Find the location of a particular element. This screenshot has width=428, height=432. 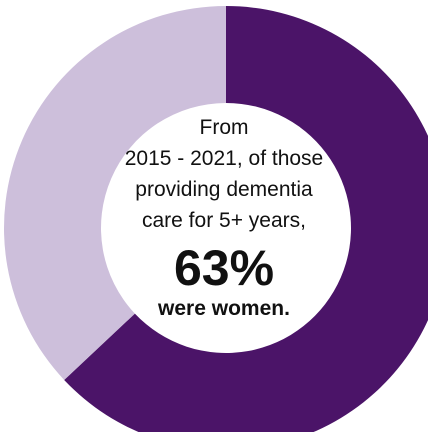

percentage-caption: were women. is located at coordinates (224, 308).